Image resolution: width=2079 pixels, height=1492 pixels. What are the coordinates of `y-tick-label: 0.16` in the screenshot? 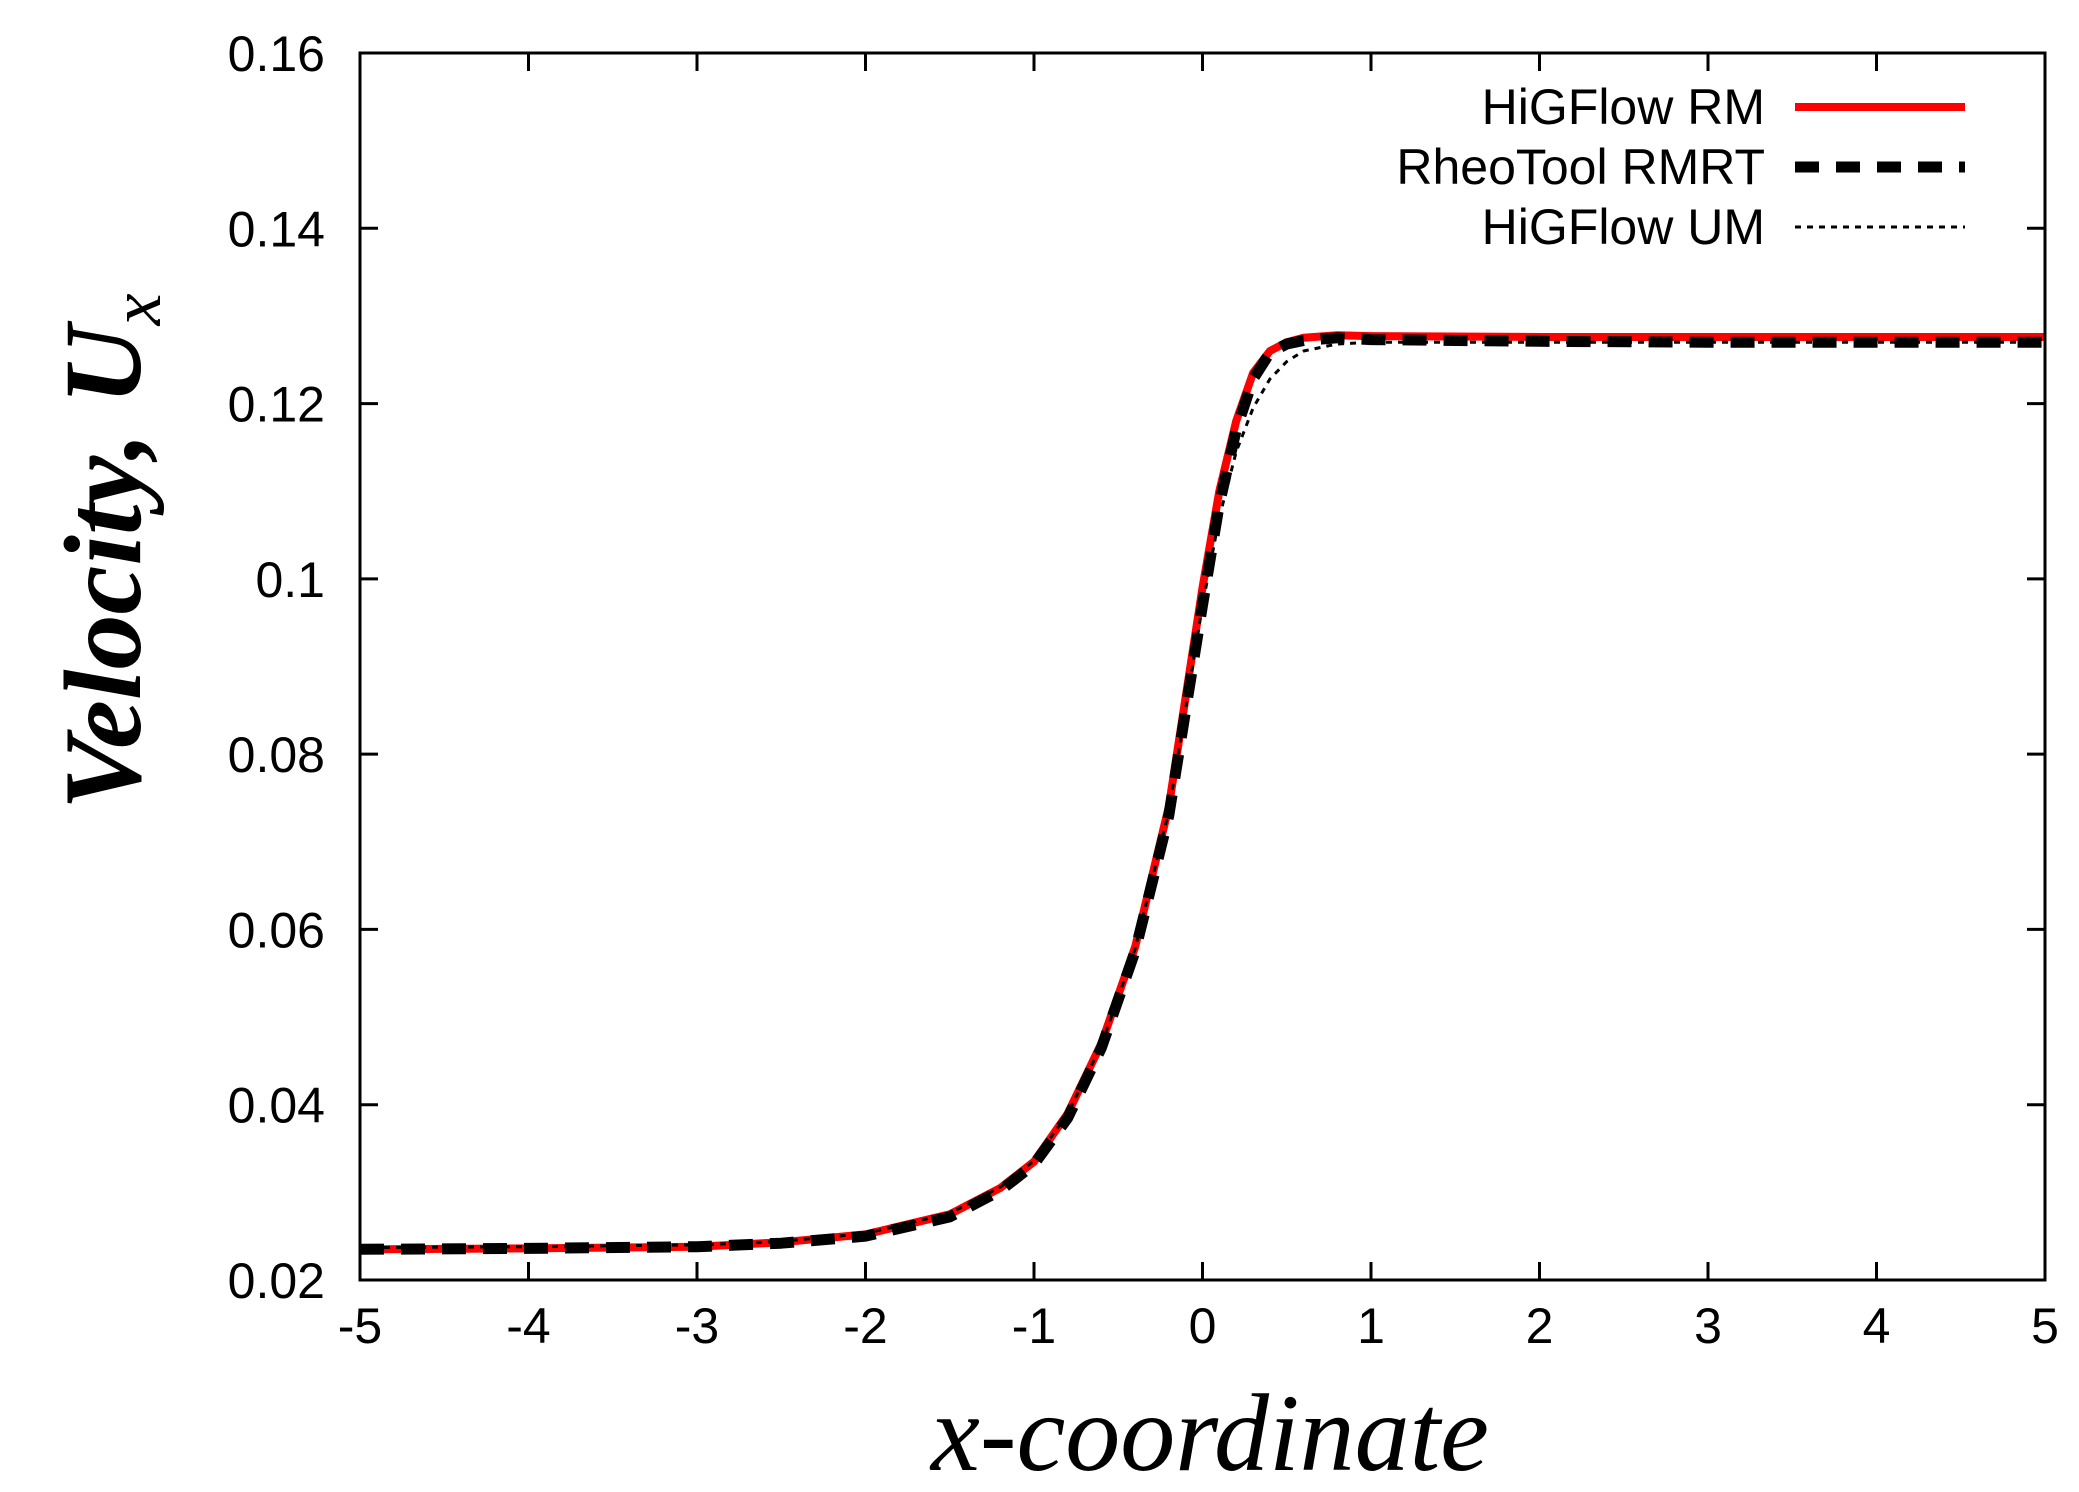 It's located at (276, 54).